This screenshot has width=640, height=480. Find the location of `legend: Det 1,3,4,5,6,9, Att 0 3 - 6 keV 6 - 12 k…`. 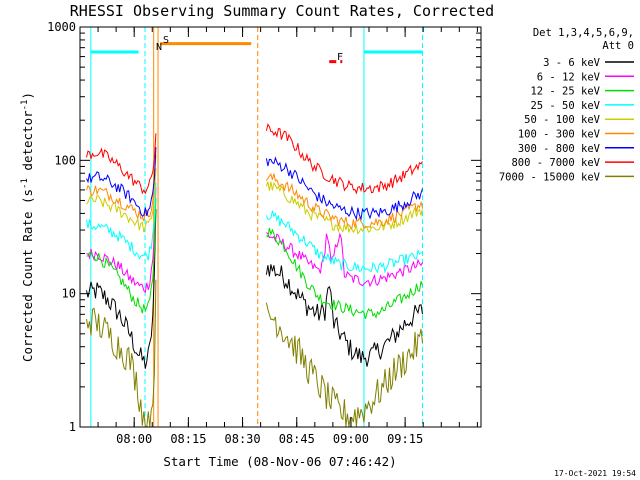

legend: Det 1,3,4,5,6,9, Att 0 3 - 6 keV 6 - 12 k… is located at coordinates (566, 105).